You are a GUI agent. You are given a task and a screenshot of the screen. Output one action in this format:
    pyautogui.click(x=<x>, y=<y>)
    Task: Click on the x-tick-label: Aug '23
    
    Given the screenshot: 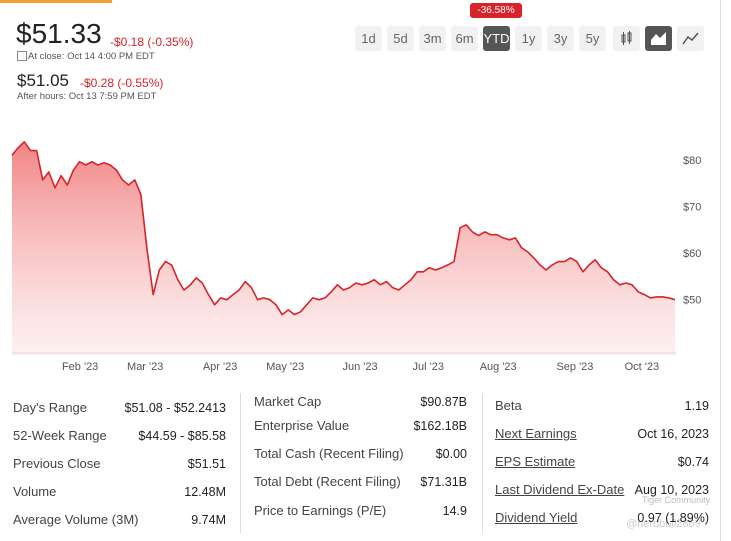 What is the action you would take?
    pyautogui.click(x=498, y=367)
    